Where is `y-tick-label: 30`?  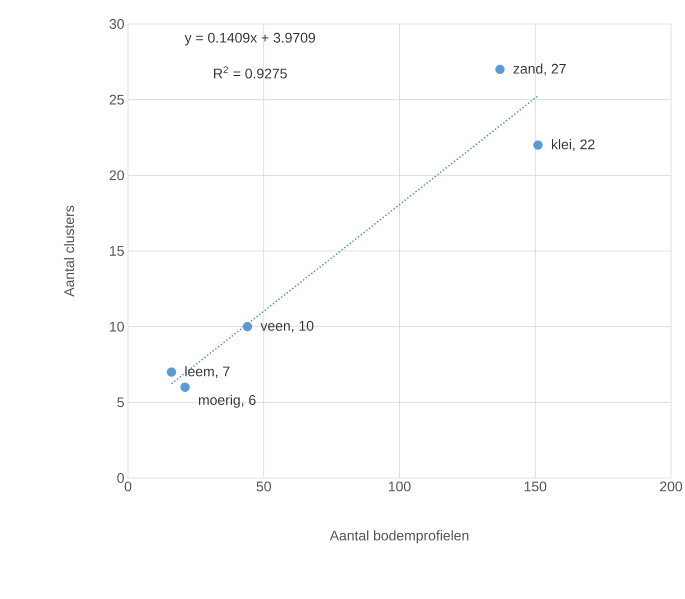
y-tick-label: 30 is located at coordinates (116, 24).